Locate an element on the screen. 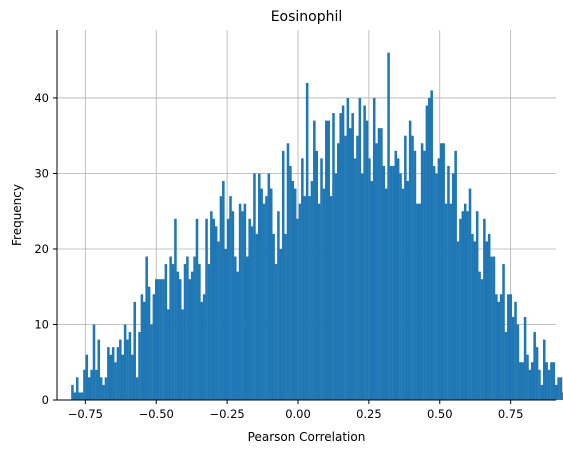 This screenshot has width=563, height=453. y-tick-label: 20 is located at coordinates (41, 249).